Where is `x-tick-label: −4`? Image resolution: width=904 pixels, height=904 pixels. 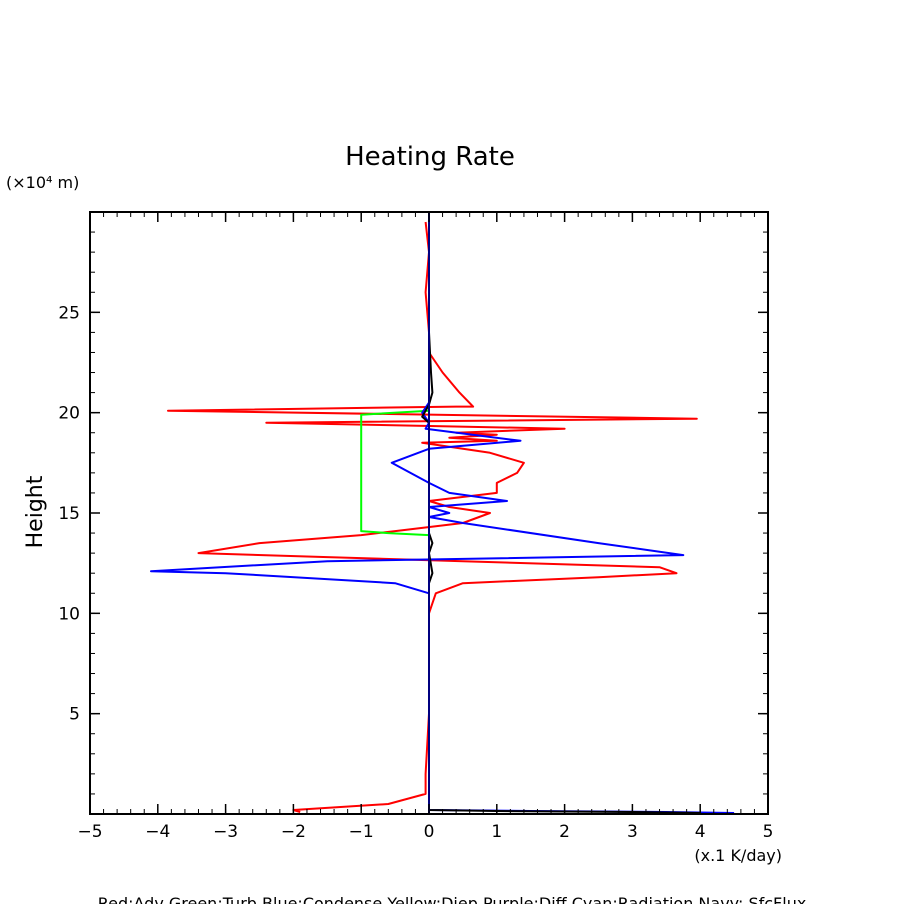
x-tick-label: −4 is located at coordinates (157, 832).